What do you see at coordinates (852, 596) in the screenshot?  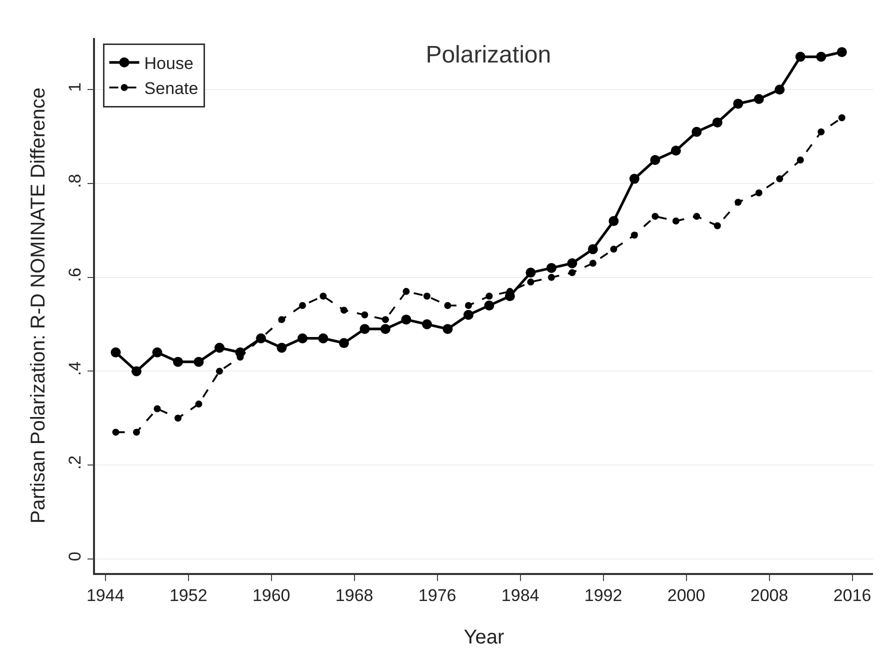 I see `x-tick-label: 2016` at bounding box center [852, 596].